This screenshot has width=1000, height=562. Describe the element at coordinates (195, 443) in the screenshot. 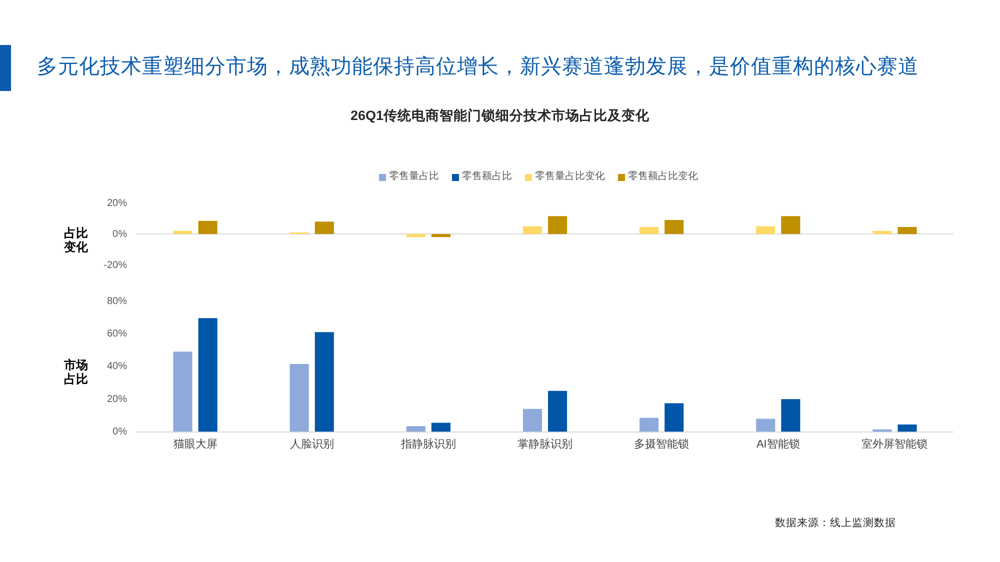

I see `x-tick-label: 猫眼大屏` at that location.